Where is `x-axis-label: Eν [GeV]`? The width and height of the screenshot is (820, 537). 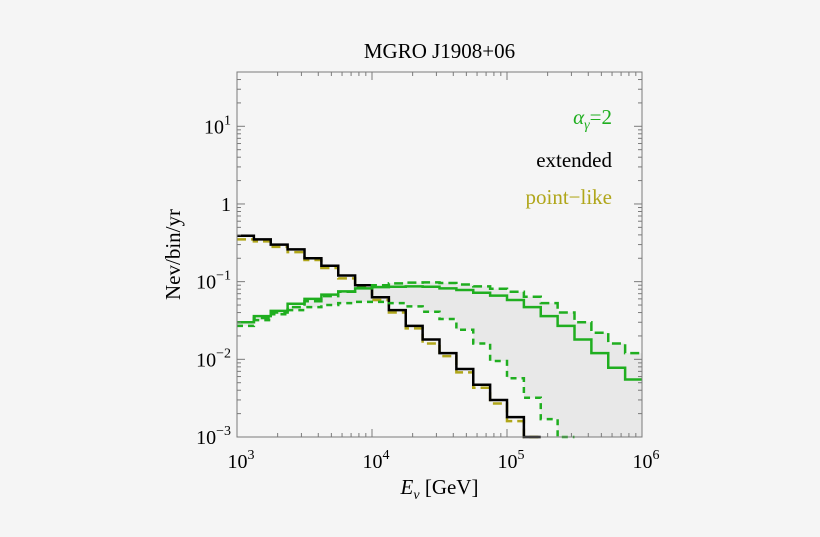
x-axis-label: Eν [GeV] is located at coordinates (439, 489).